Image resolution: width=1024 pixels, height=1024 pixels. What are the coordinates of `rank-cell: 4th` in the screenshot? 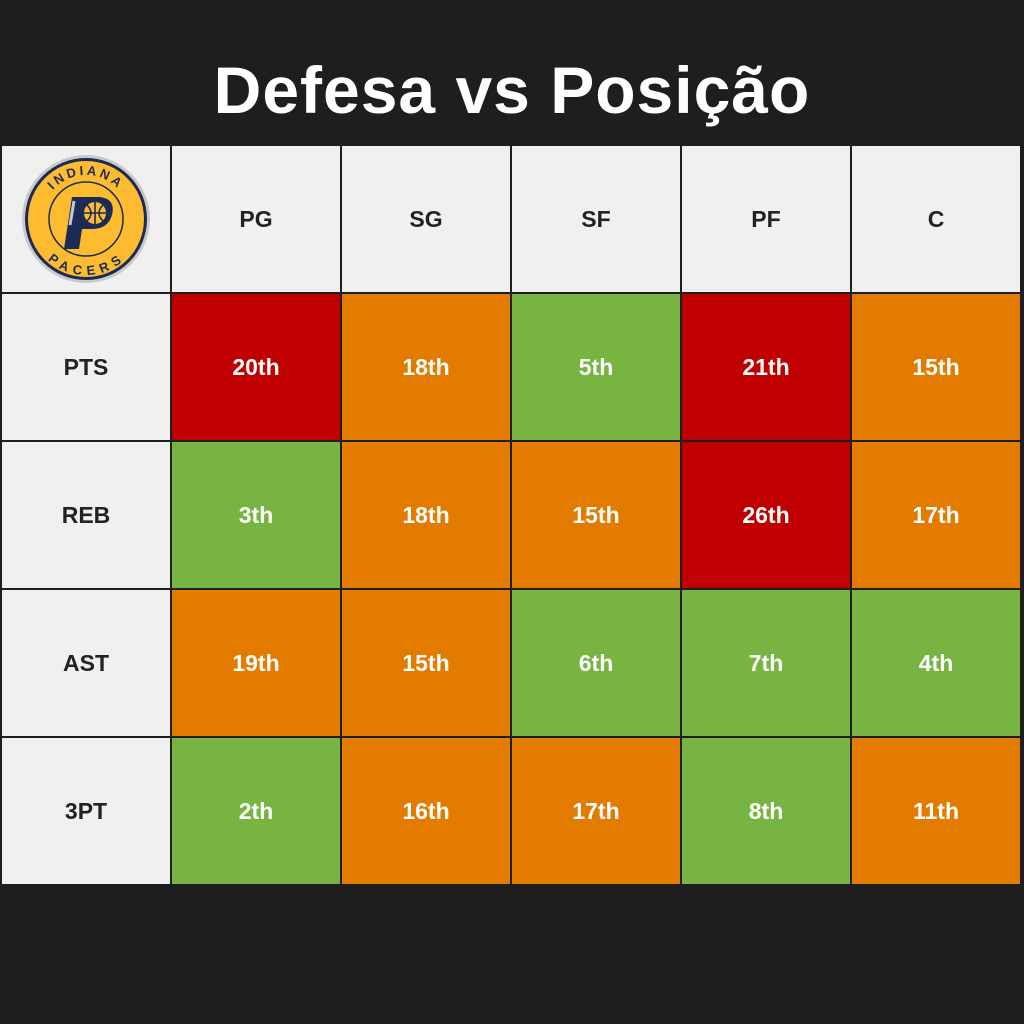 It's located at (936, 663).